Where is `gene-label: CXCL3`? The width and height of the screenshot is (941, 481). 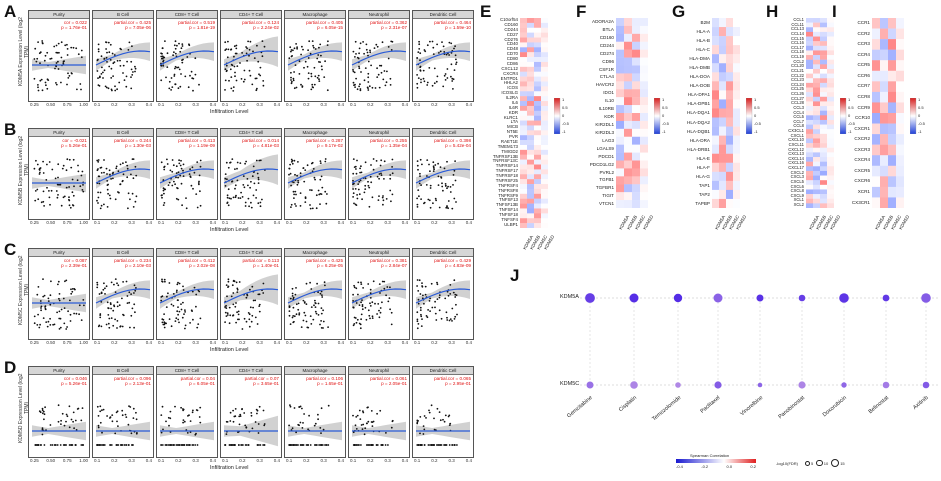 gene-label: CXCL3 is located at coordinates (797, 177).